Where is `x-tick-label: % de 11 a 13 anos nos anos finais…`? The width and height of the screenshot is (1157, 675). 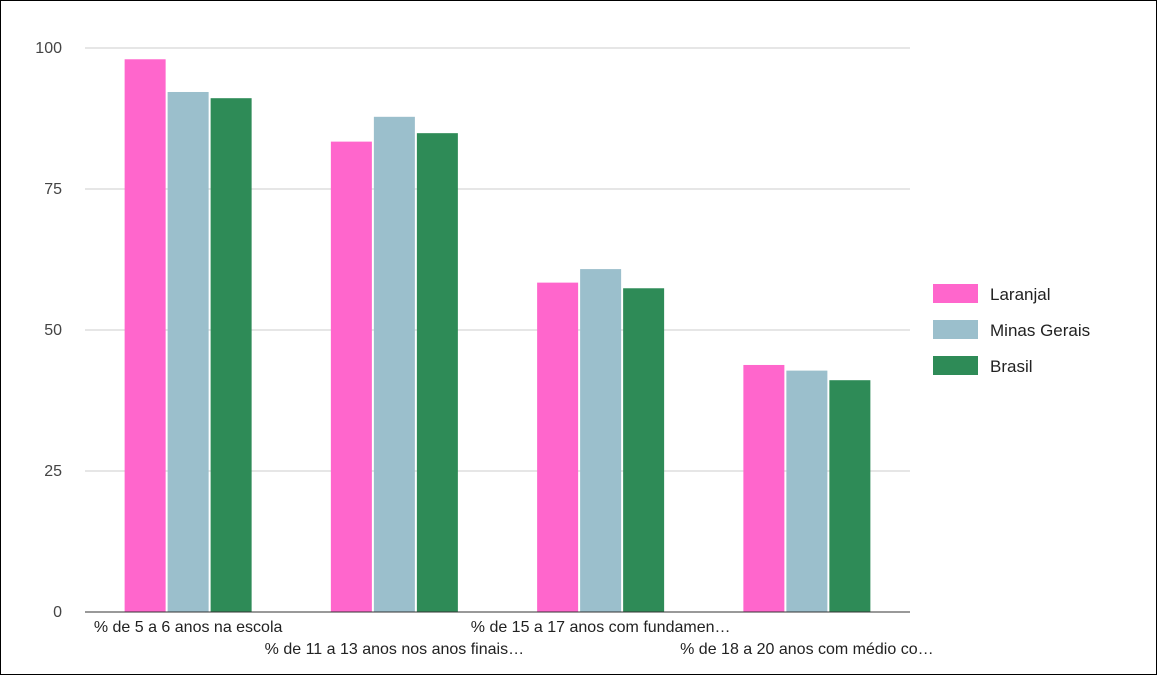
x-tick-label: % de 11 a 13 anos nos anos finais… is located at coordinates (394, 649).